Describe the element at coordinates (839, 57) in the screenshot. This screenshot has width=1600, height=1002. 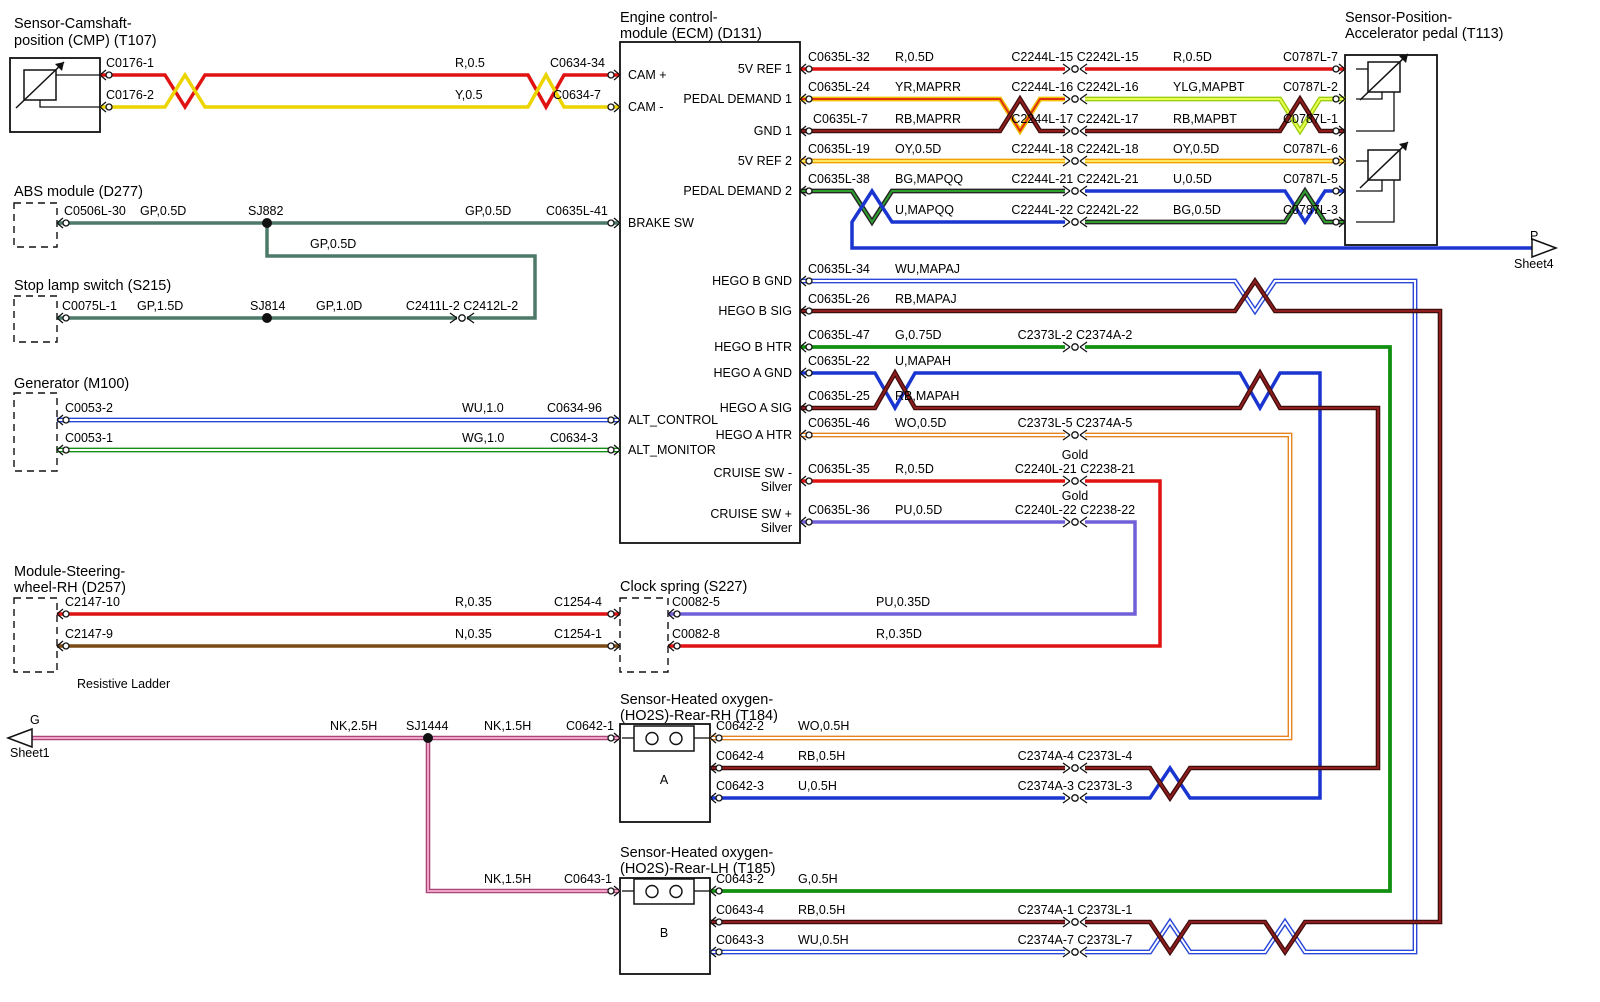
I see `diagram-label: C0635L-32` at that location.